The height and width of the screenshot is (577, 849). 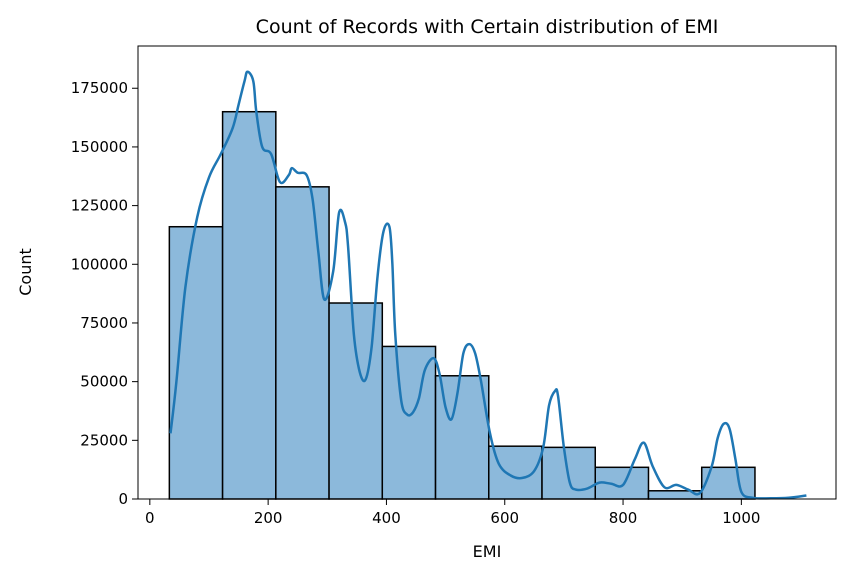 What do you see at coordinates (99, 147) in the screenshot?
I see `y-tick-label: 150000` at bounding box center [99, 147].